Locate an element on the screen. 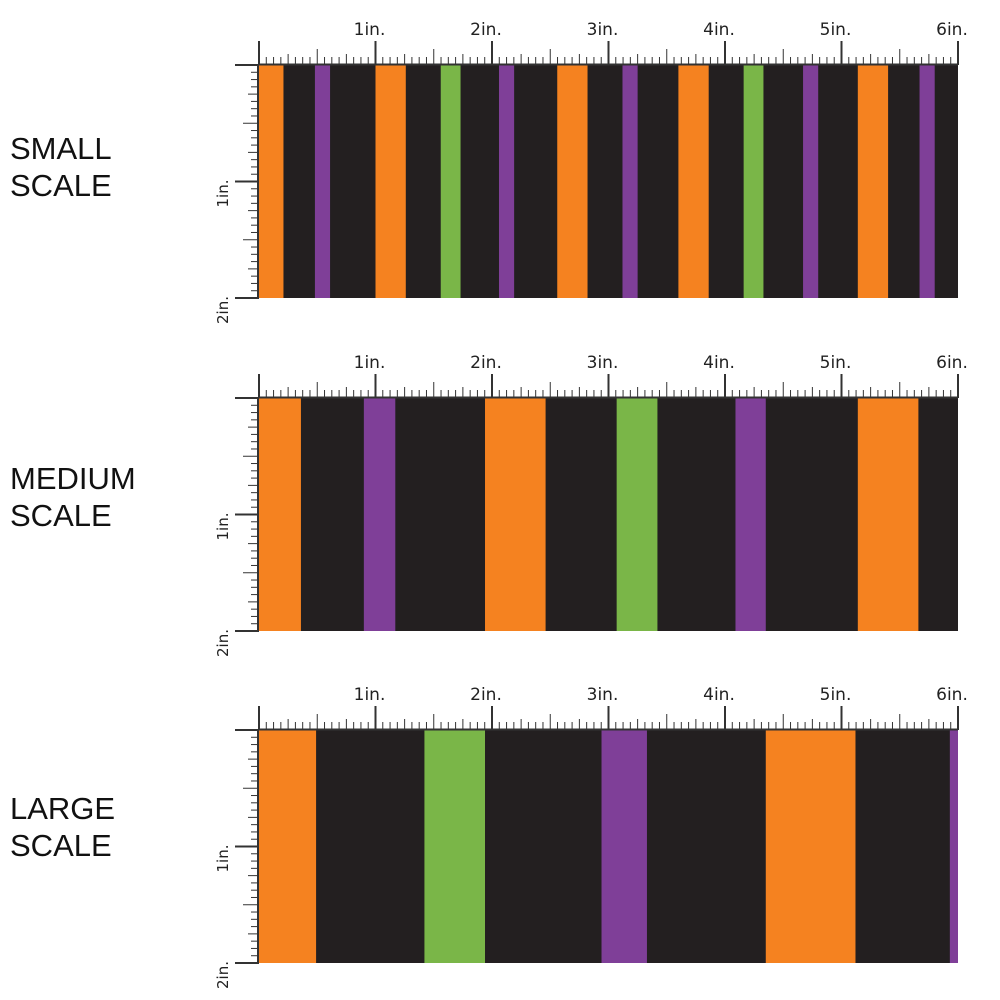 This screenshot has width=1000, height=1000. medium-horizontal-label: 5in. is located at coordinates (836, 363).